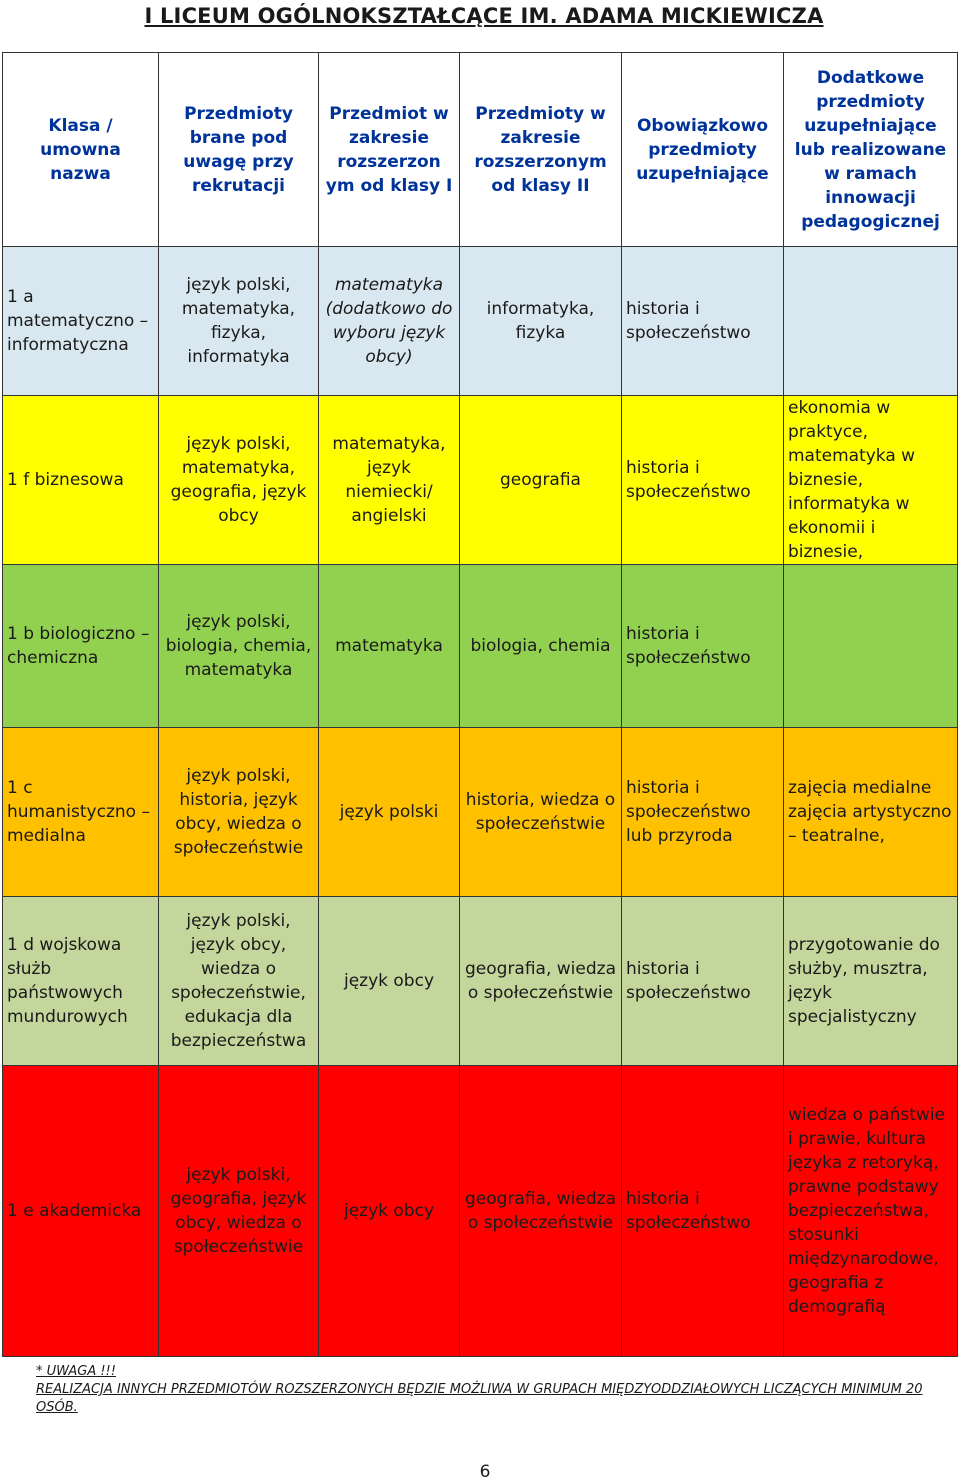  What do you see at coordinates (80, 1211) in the screenshot?
I see `class-name: 1 e akademicka` at bounding box center [80, 1211].